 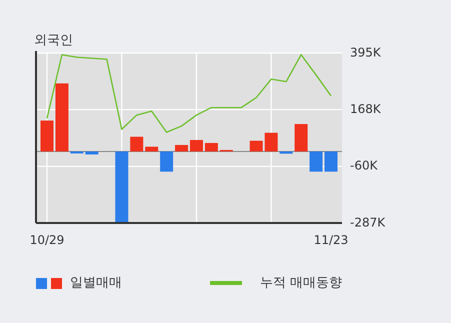 I want to click on chart-title: 외국인, so click(x=53, y=40).